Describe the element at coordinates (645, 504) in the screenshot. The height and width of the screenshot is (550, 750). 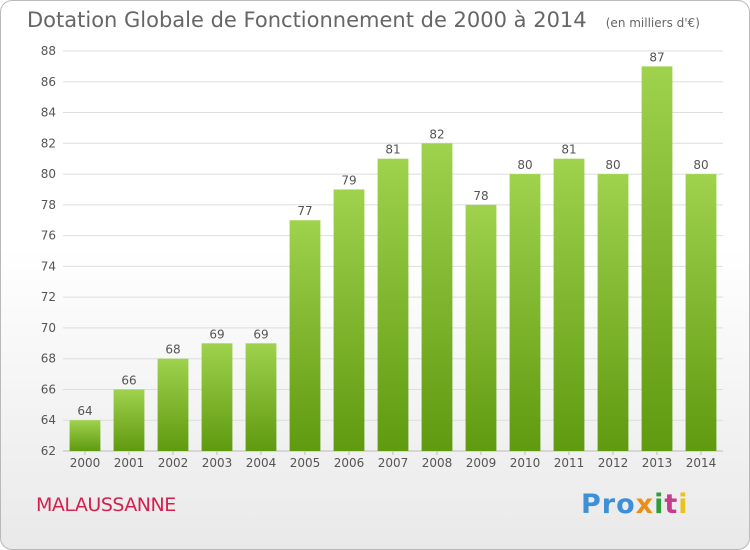
I see `logo-part: x` at that location.